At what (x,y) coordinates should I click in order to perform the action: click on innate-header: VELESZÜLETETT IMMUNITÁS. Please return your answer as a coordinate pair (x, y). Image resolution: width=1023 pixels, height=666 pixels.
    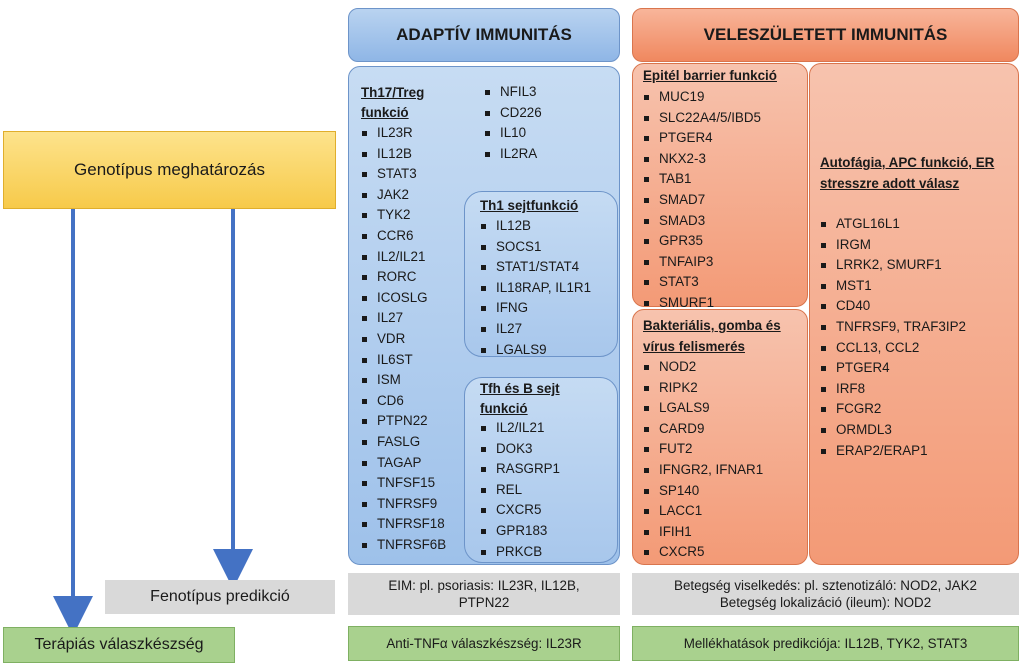
    Looking at the image, I should click on (825, 35).